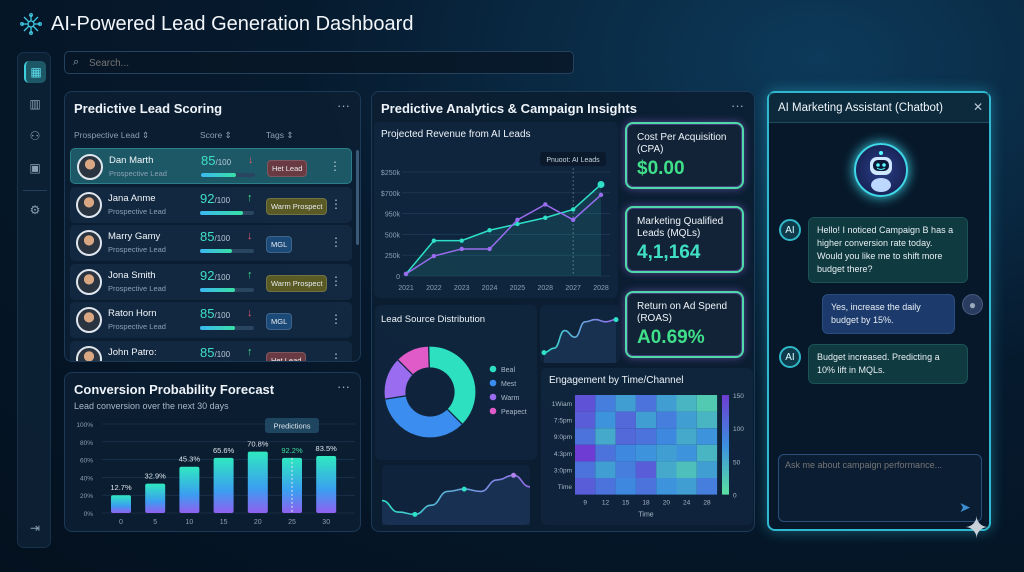 Image resolution: width=1024 pixels, height=572 pixels. Describe the element at coordinates (216, 135) in the screenshot. I see `column-header-score: Score ⇕` at that location.